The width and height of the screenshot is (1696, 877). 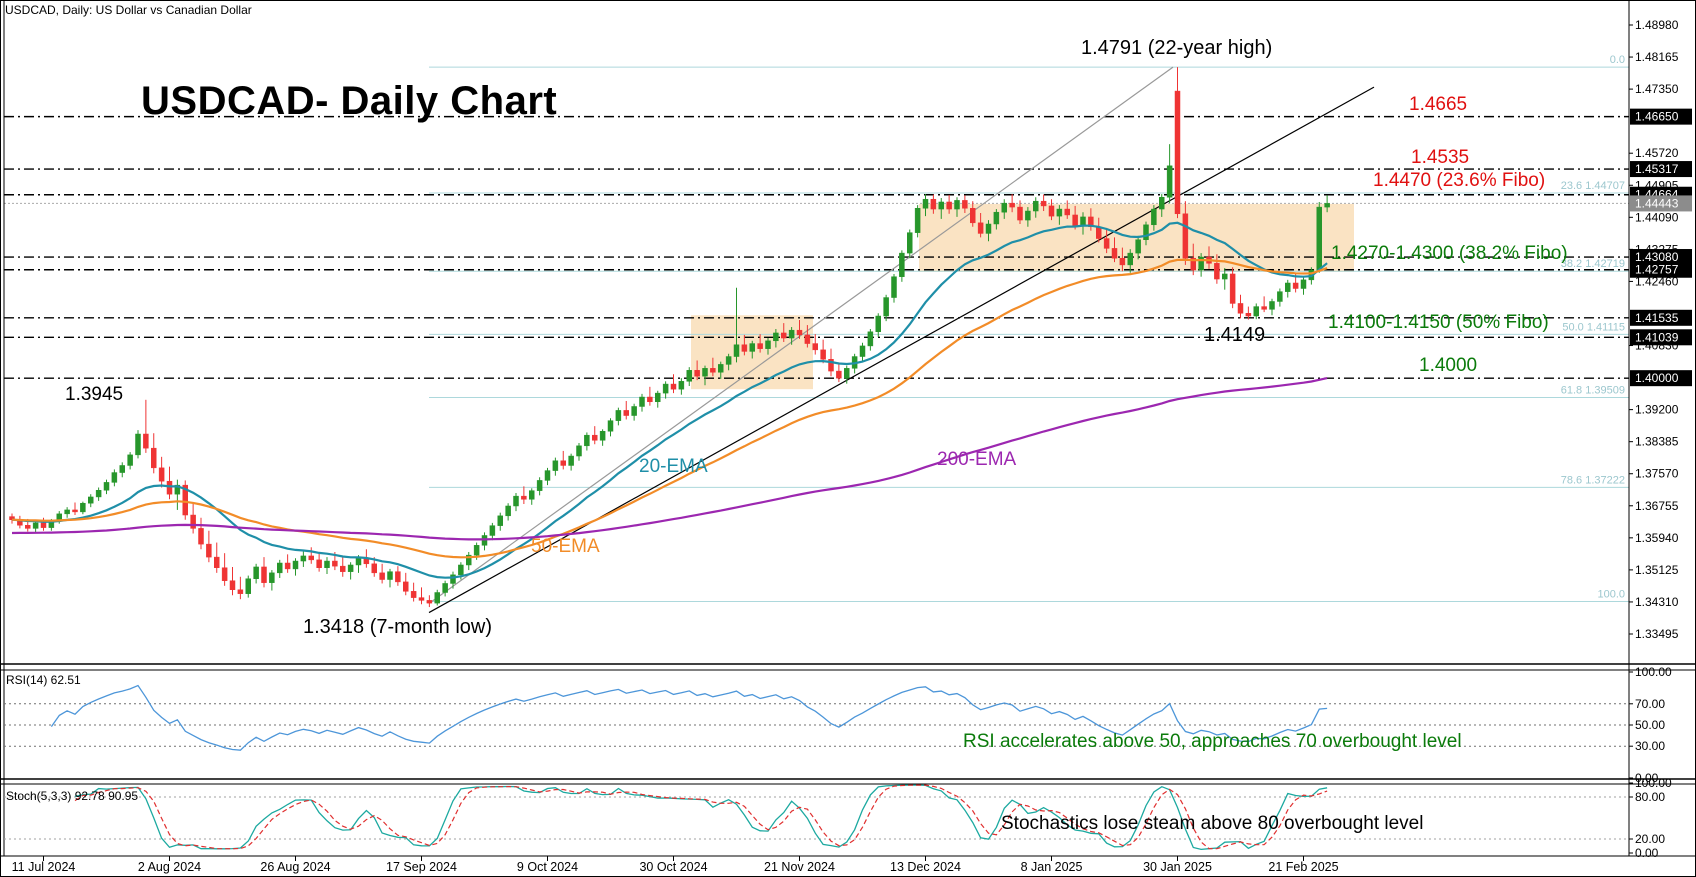 What do you see at coordinates (1177, 867) in the screenshot?
I see `svg-text: 30 Jan 2025` at bounding box center [1177, 867].